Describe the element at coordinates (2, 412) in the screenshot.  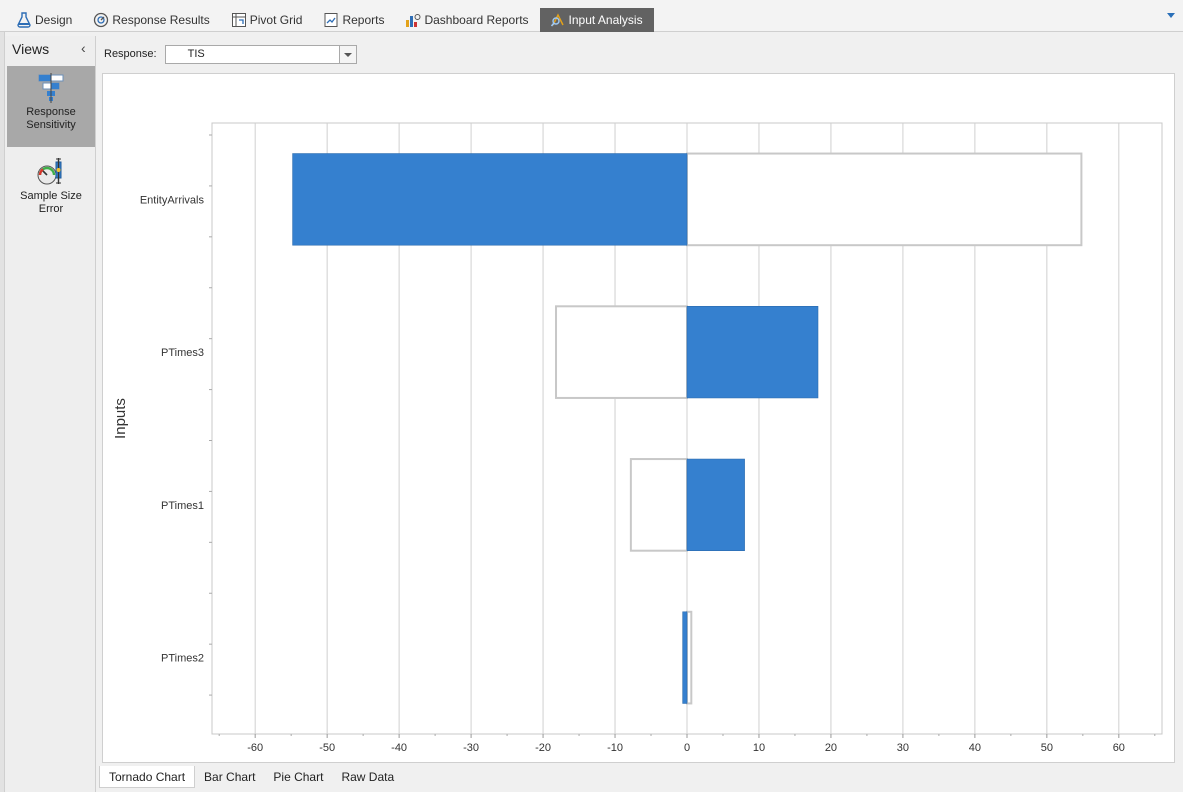
I see `left-edge-splitter` at that location.